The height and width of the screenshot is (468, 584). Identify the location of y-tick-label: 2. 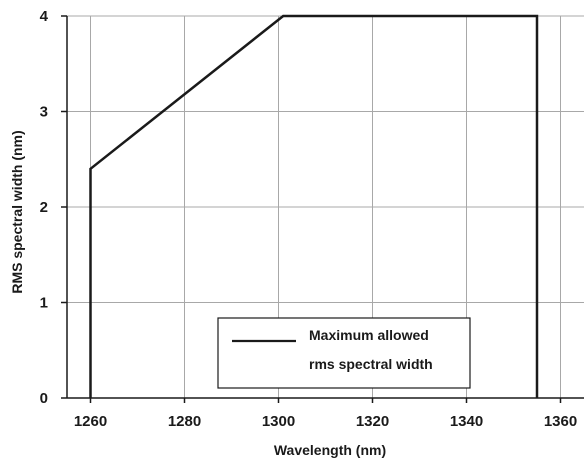
(44, 207).